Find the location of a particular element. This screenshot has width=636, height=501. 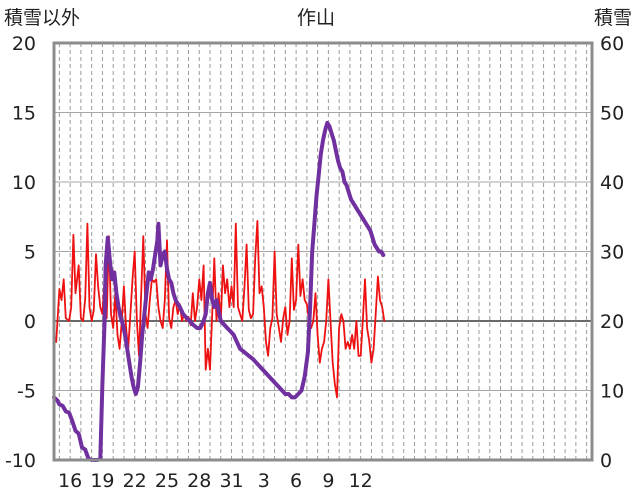

y-tick-label-left: 0 is located at coordinates (30, 322).